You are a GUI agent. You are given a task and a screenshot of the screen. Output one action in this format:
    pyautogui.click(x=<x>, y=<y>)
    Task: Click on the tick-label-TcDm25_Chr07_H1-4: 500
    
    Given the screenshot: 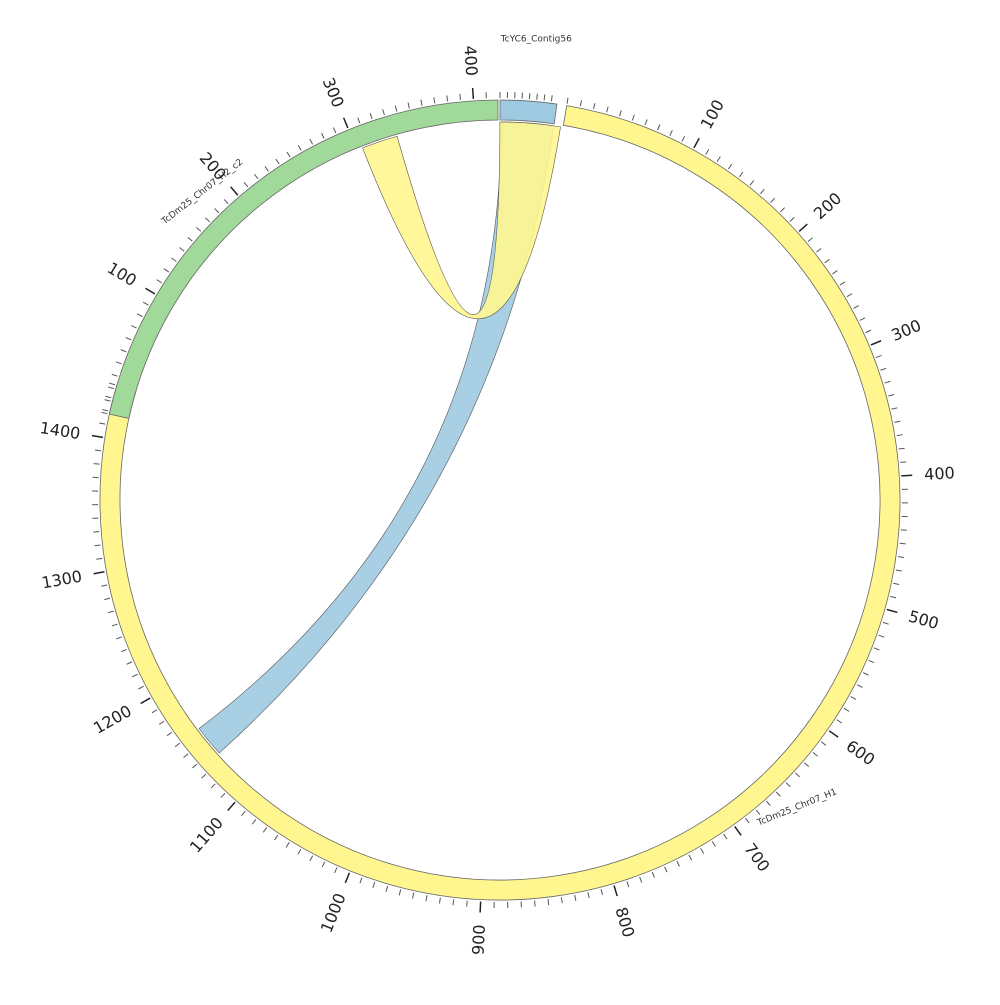 What is the action you would take?
    pyautogui.click(x=923, y=620)
    